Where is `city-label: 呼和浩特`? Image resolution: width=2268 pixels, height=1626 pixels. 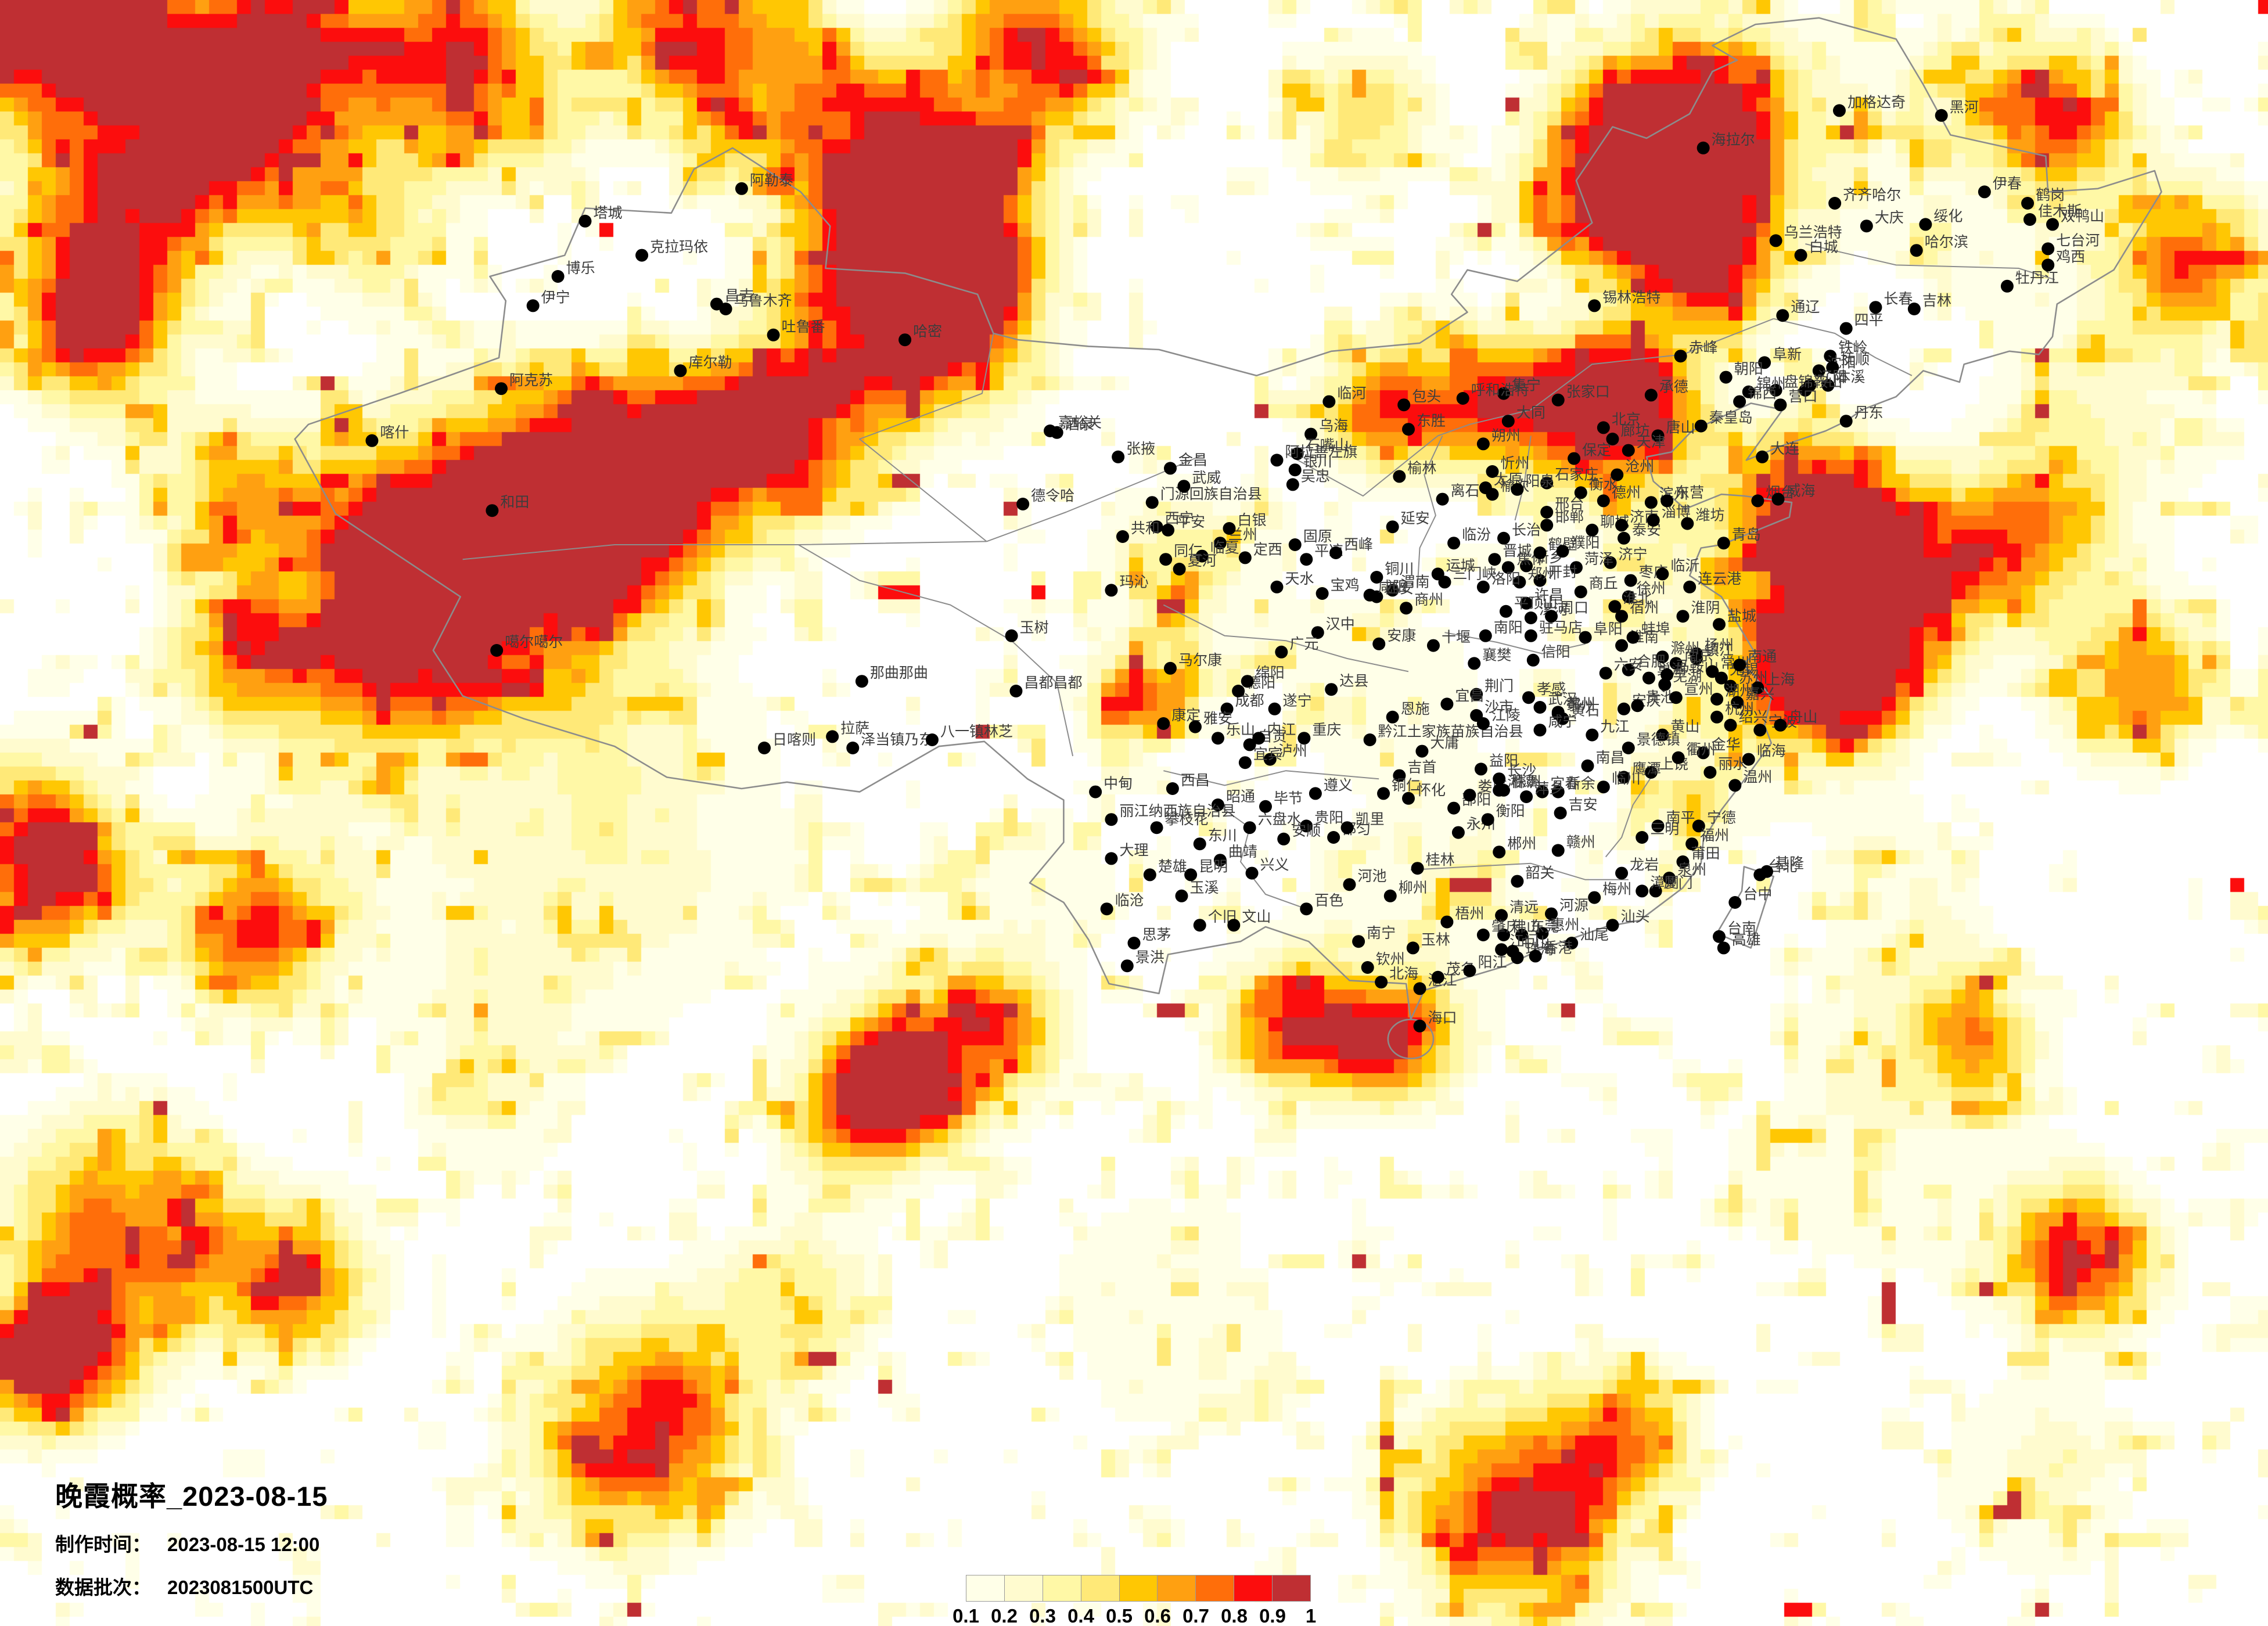 city-label: 呼和浩特 is located at coordinates (1500, 390).